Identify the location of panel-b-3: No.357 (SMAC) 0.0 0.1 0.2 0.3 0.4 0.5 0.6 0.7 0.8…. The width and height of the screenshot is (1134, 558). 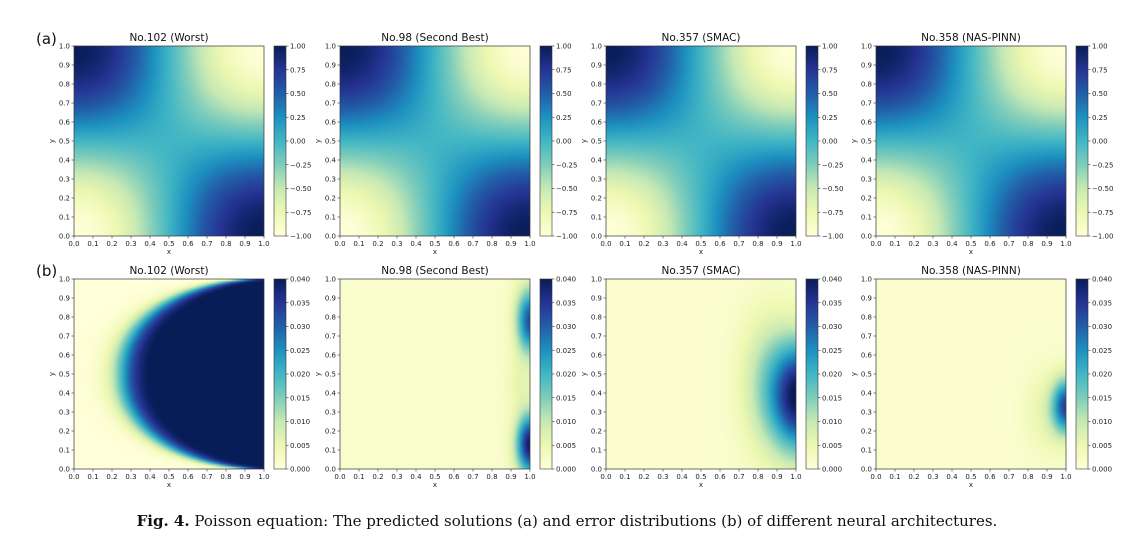
(711, 377).